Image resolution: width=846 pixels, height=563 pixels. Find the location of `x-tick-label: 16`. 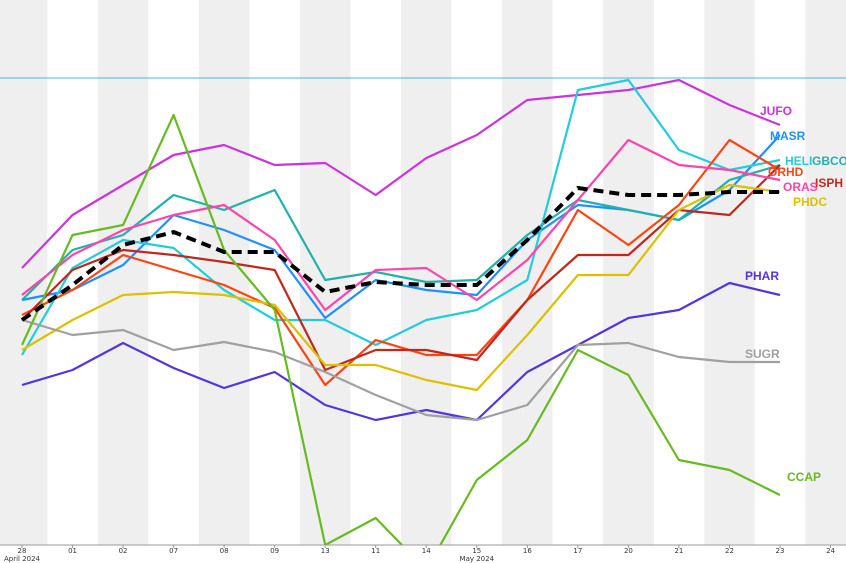

x-tick-label: 16 is located at coordinates (527, 551).